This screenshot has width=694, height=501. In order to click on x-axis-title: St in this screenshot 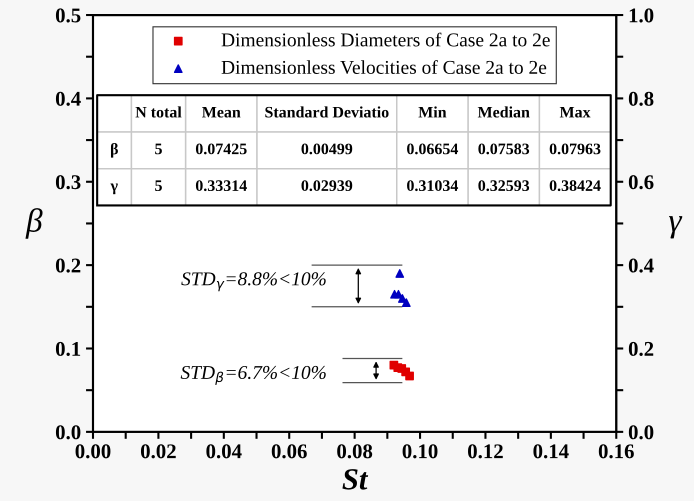, I will do `click(355, 479)`.